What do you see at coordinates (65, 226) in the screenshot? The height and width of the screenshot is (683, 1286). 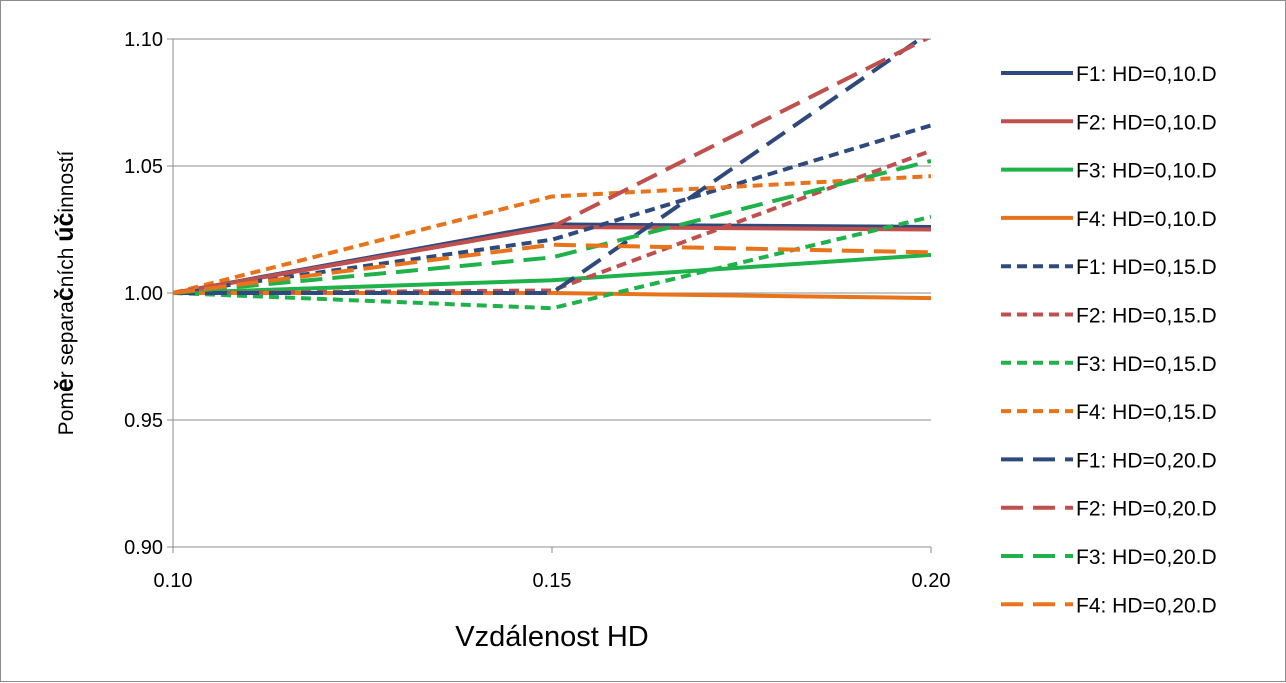 I see `y-axis-title-segment: úč` at bounding box center [65, 226].